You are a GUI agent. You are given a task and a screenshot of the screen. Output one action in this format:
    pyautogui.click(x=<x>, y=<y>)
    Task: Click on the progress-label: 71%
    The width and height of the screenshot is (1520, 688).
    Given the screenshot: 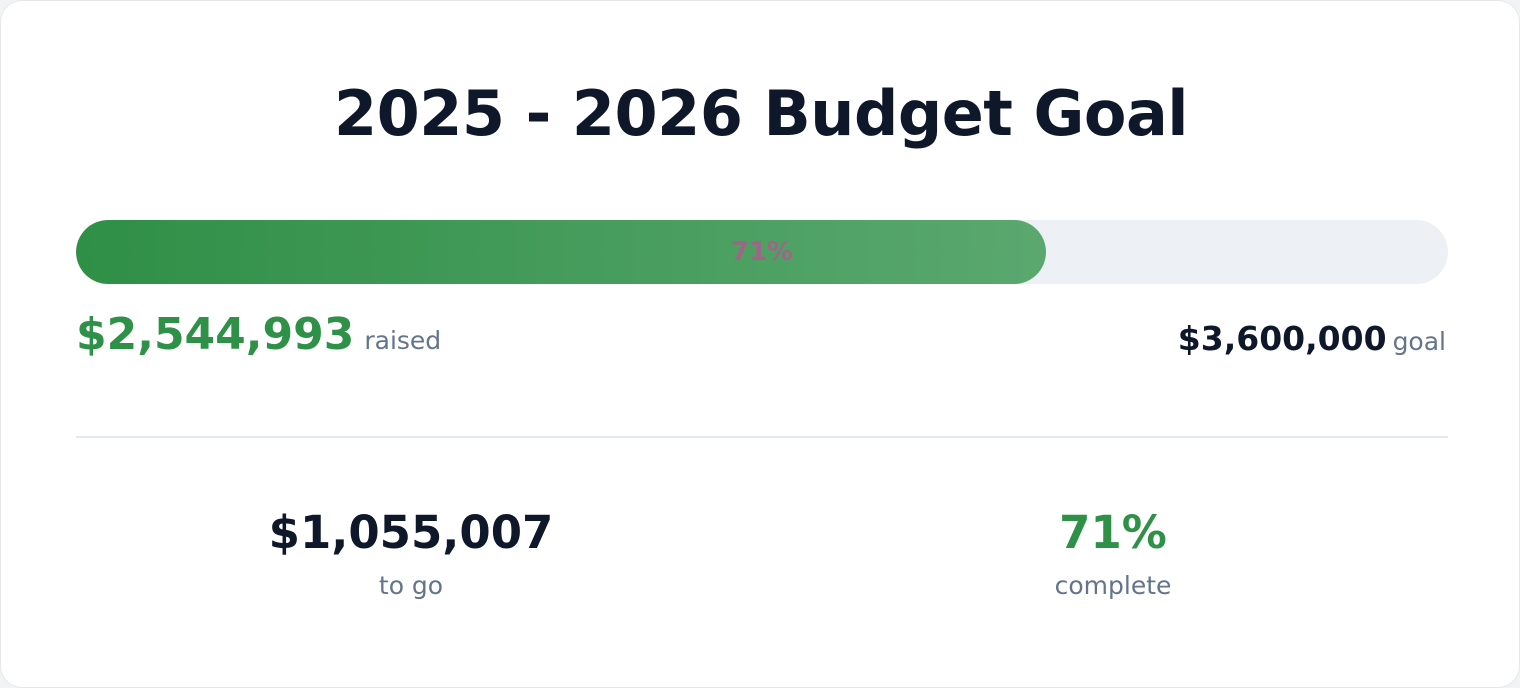 What is the action you would take?
    pyautogui.click(x=762, y=252)
    